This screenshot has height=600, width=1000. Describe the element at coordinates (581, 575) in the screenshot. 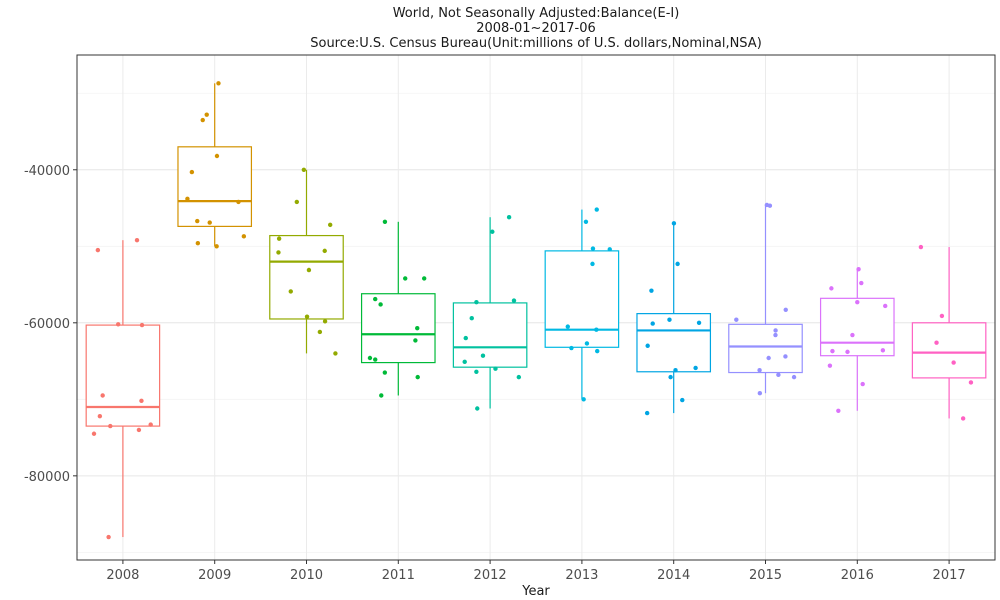

I see `x-tick-label: 2013` at that location.